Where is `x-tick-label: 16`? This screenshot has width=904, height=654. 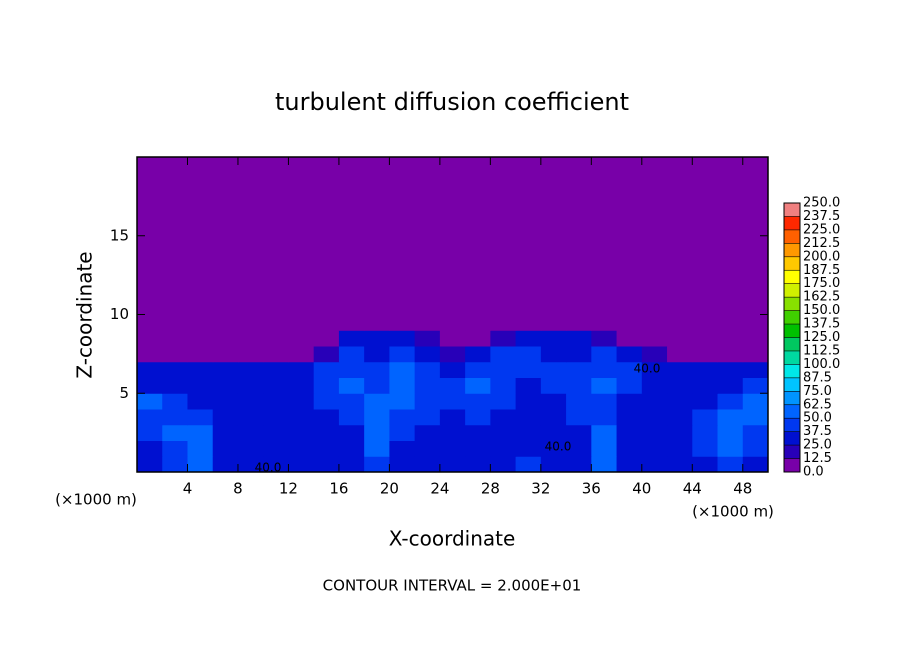
x-tick-label: 16 is located at coordinates (338, 489).